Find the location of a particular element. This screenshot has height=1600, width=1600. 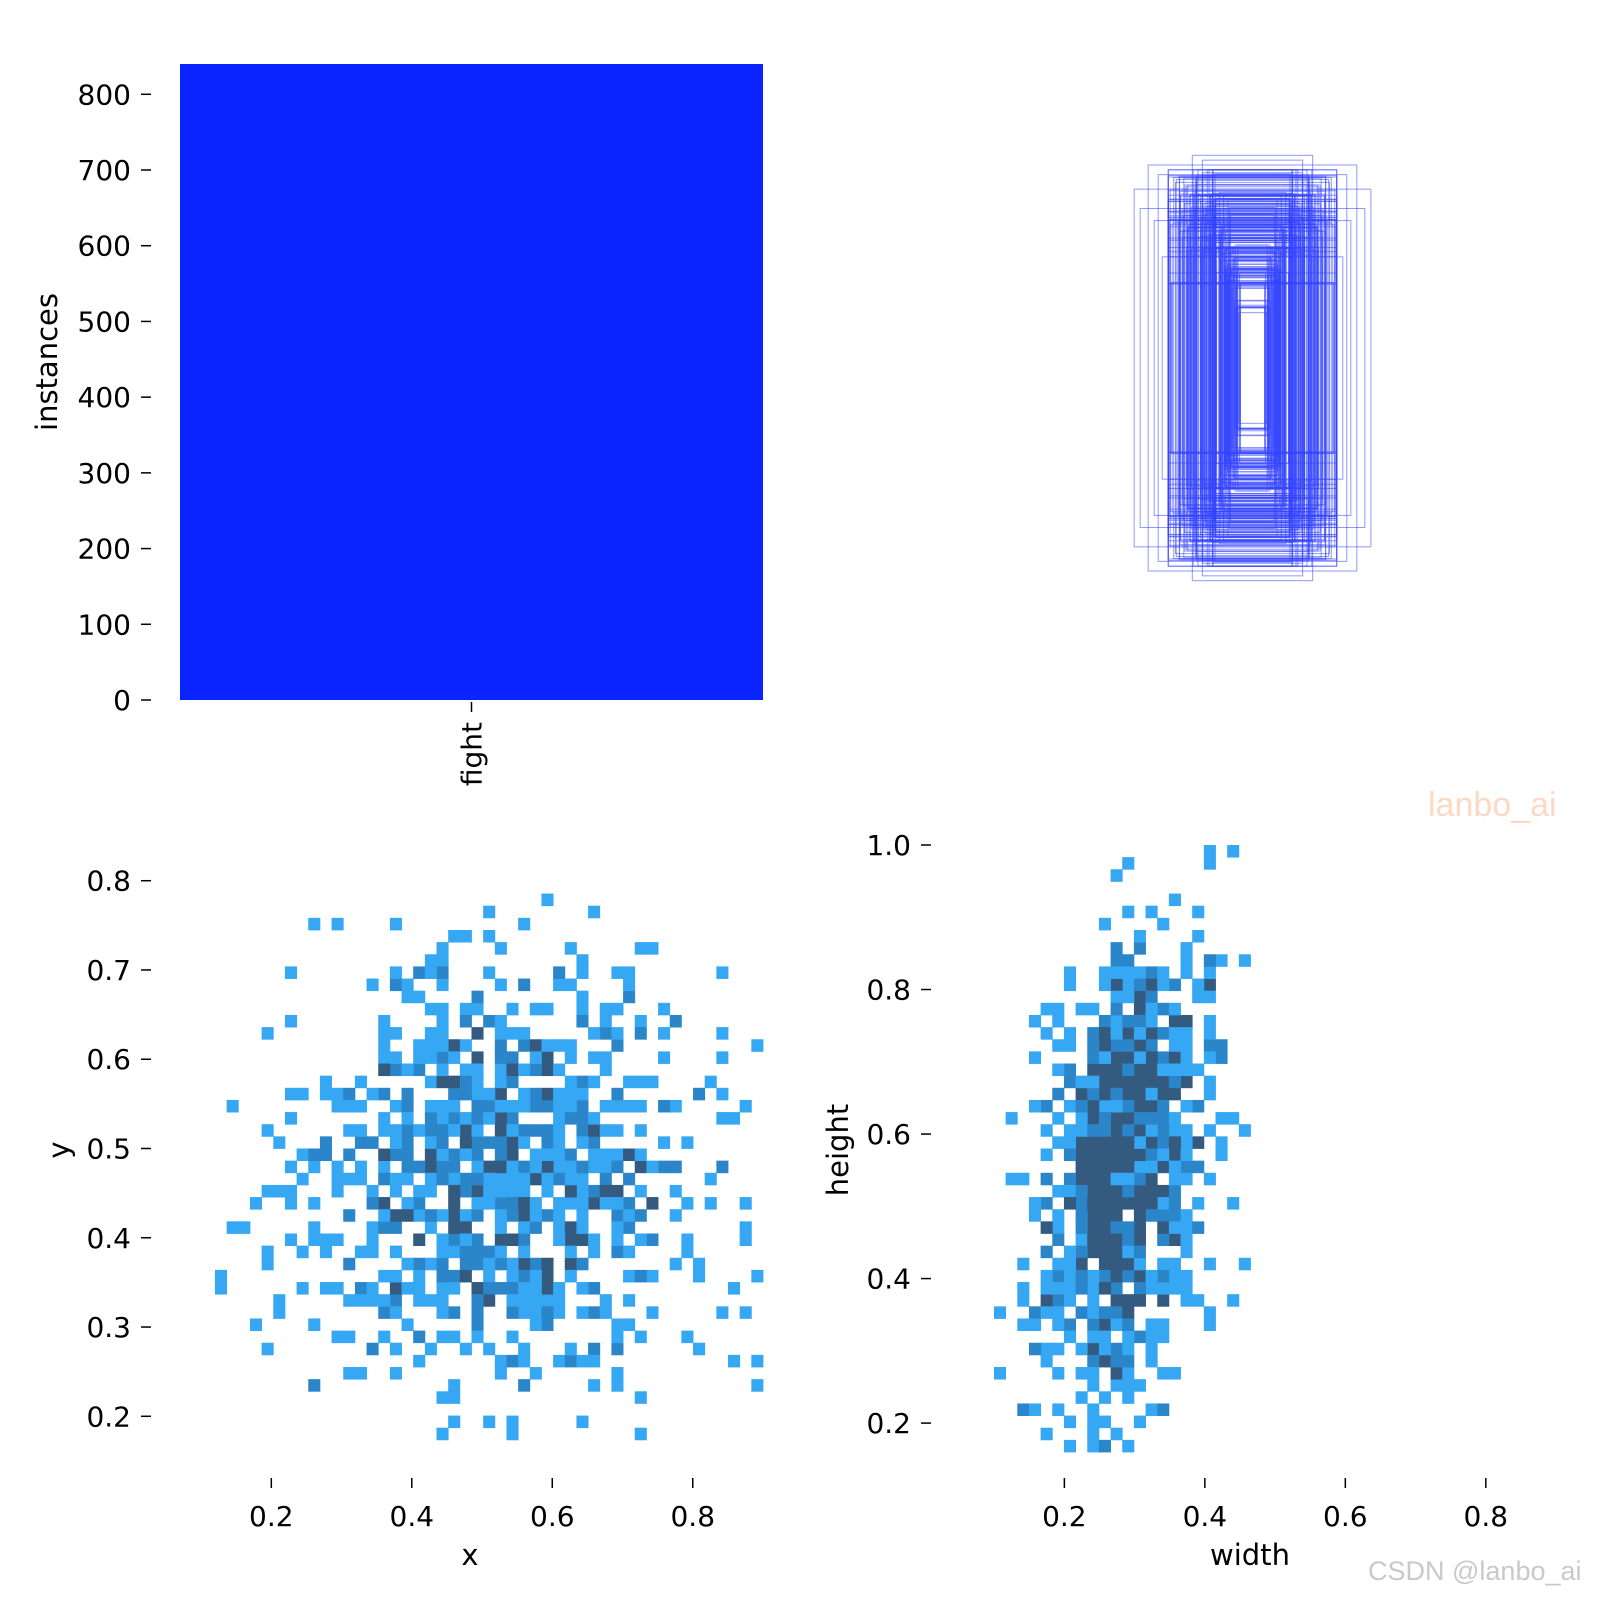

y-tick-label: 100 is located at coordinates (104, 624).